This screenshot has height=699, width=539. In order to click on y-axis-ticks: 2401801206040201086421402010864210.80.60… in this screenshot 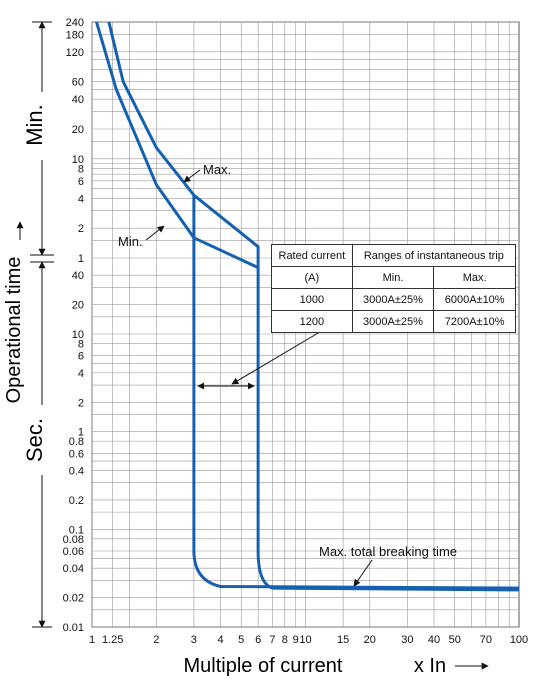, I will do `click(73, 325)`.